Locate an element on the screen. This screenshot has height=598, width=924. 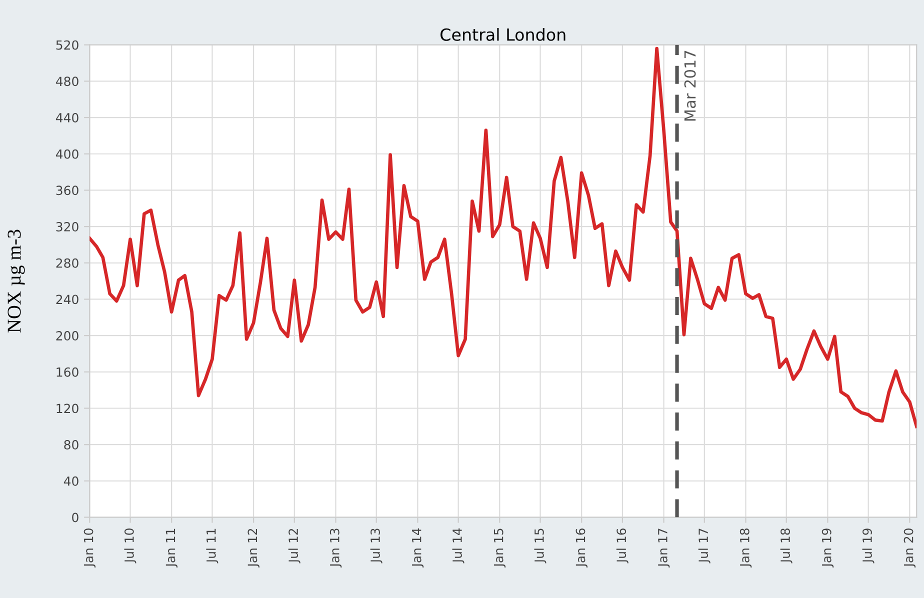
x-tick-label: Jan 15 is located at coordinates (500, 548).